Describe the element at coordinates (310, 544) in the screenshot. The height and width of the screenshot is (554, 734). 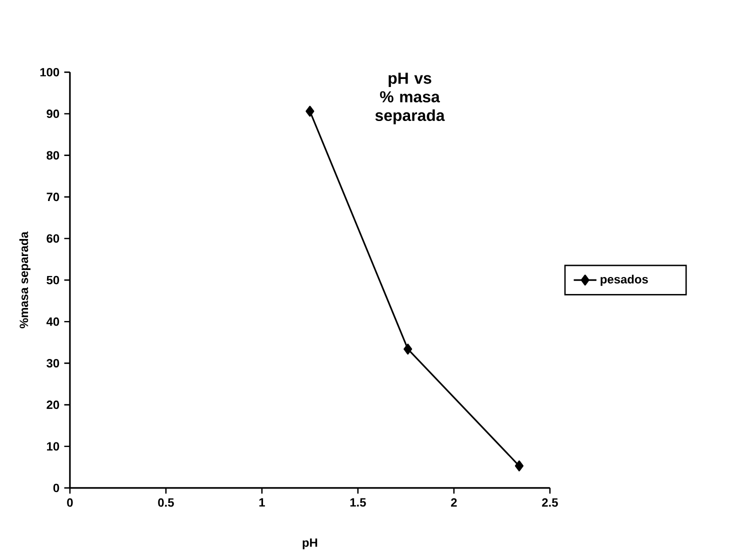
I see `x-axis-title: pH` at that location.